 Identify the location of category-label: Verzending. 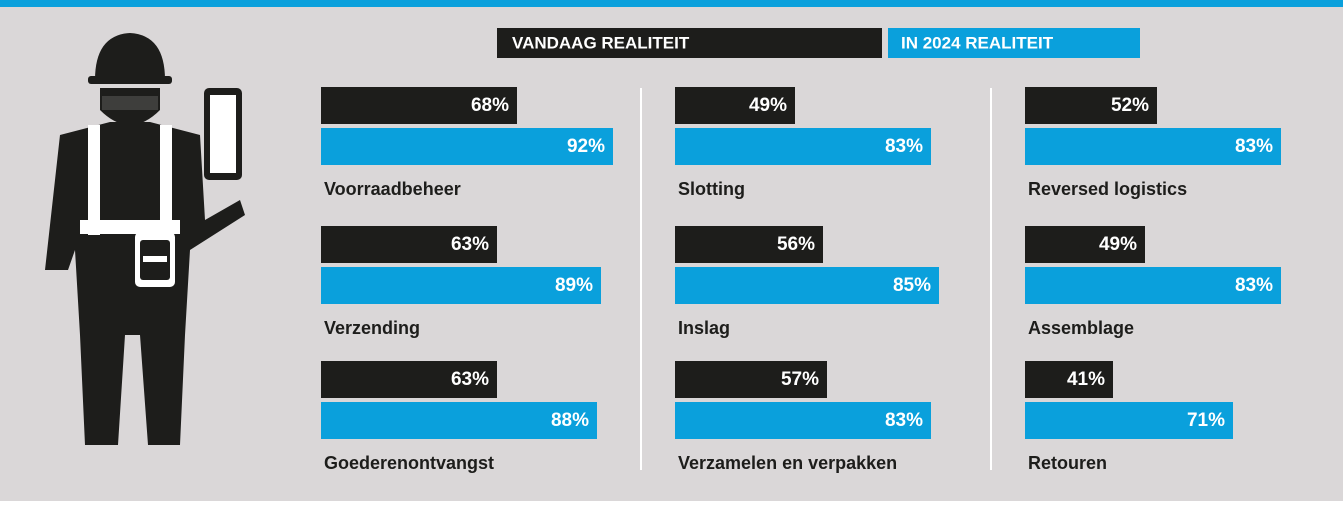
(372, 328).